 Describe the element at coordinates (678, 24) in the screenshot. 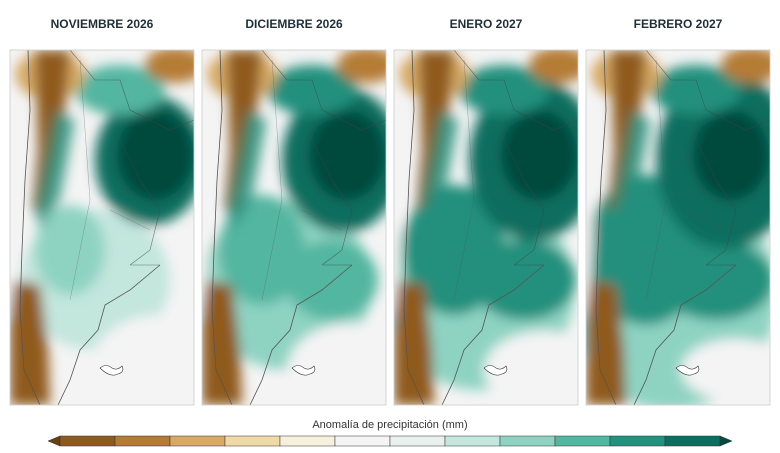

I see `panel-title: FEBRERO 2027` at that location.